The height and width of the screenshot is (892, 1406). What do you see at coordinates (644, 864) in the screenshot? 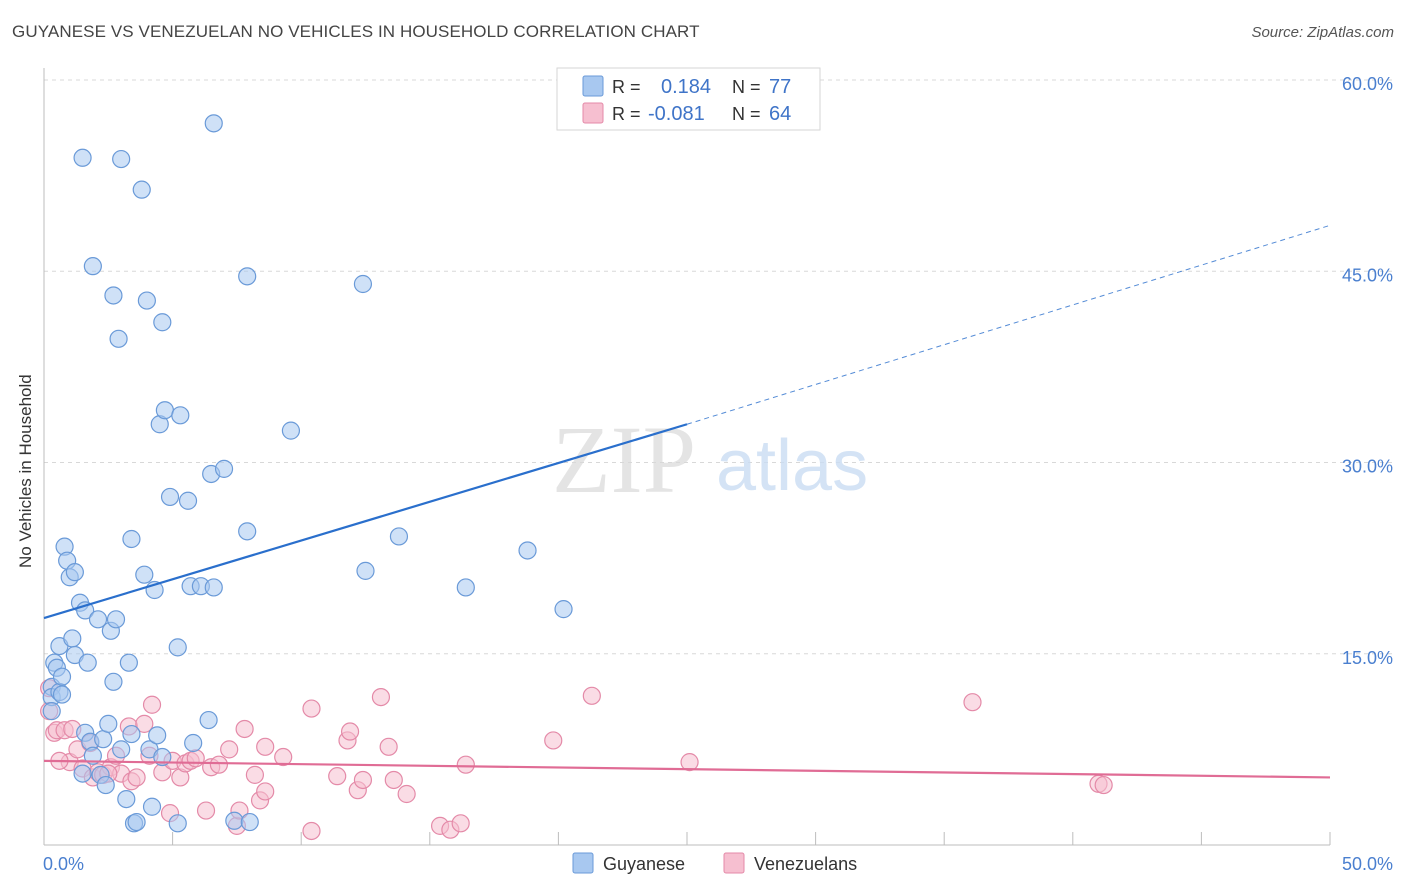
I see `bottom-legend-guyanese: Guyanese` at bounding box center [644, 864].